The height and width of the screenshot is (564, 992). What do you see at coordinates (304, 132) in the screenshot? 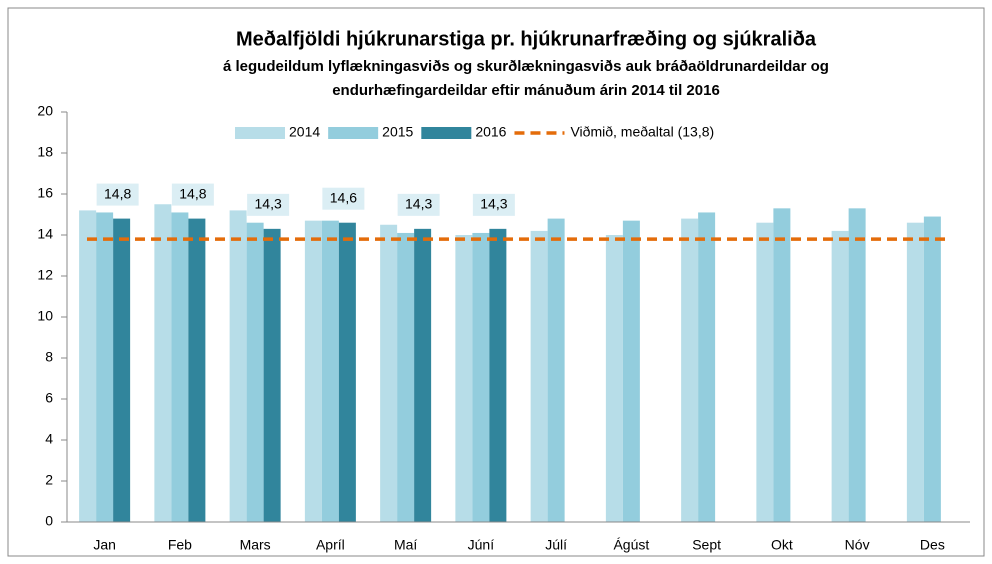
I see `legend-label: 2014` at bounding box center [304, 132].